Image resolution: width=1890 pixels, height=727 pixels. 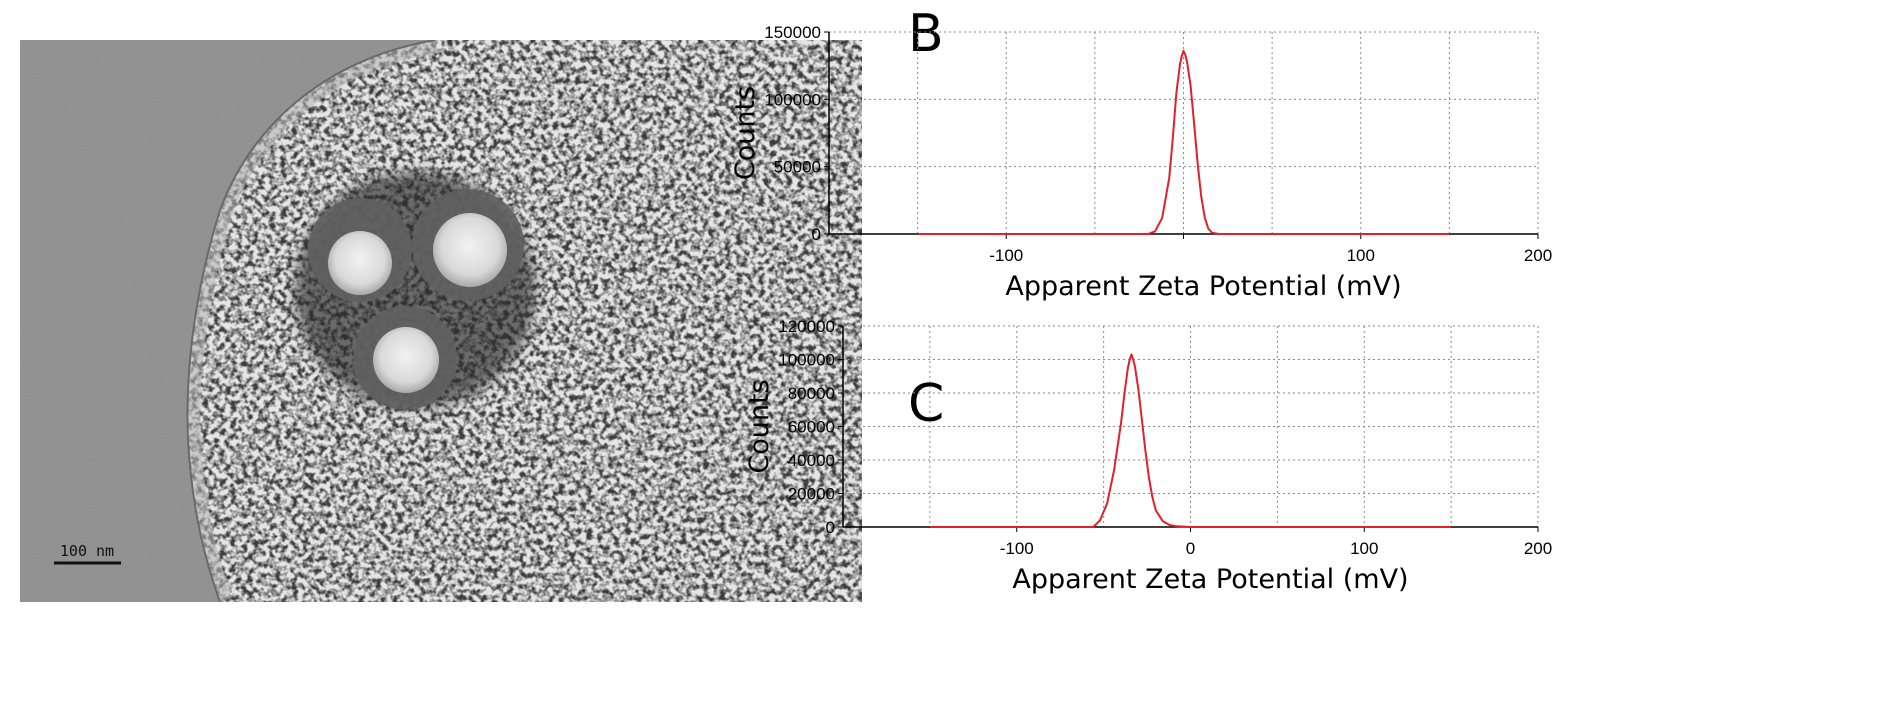 I want to click on scale-bar: 100 nm, so click(x=87, y=553).